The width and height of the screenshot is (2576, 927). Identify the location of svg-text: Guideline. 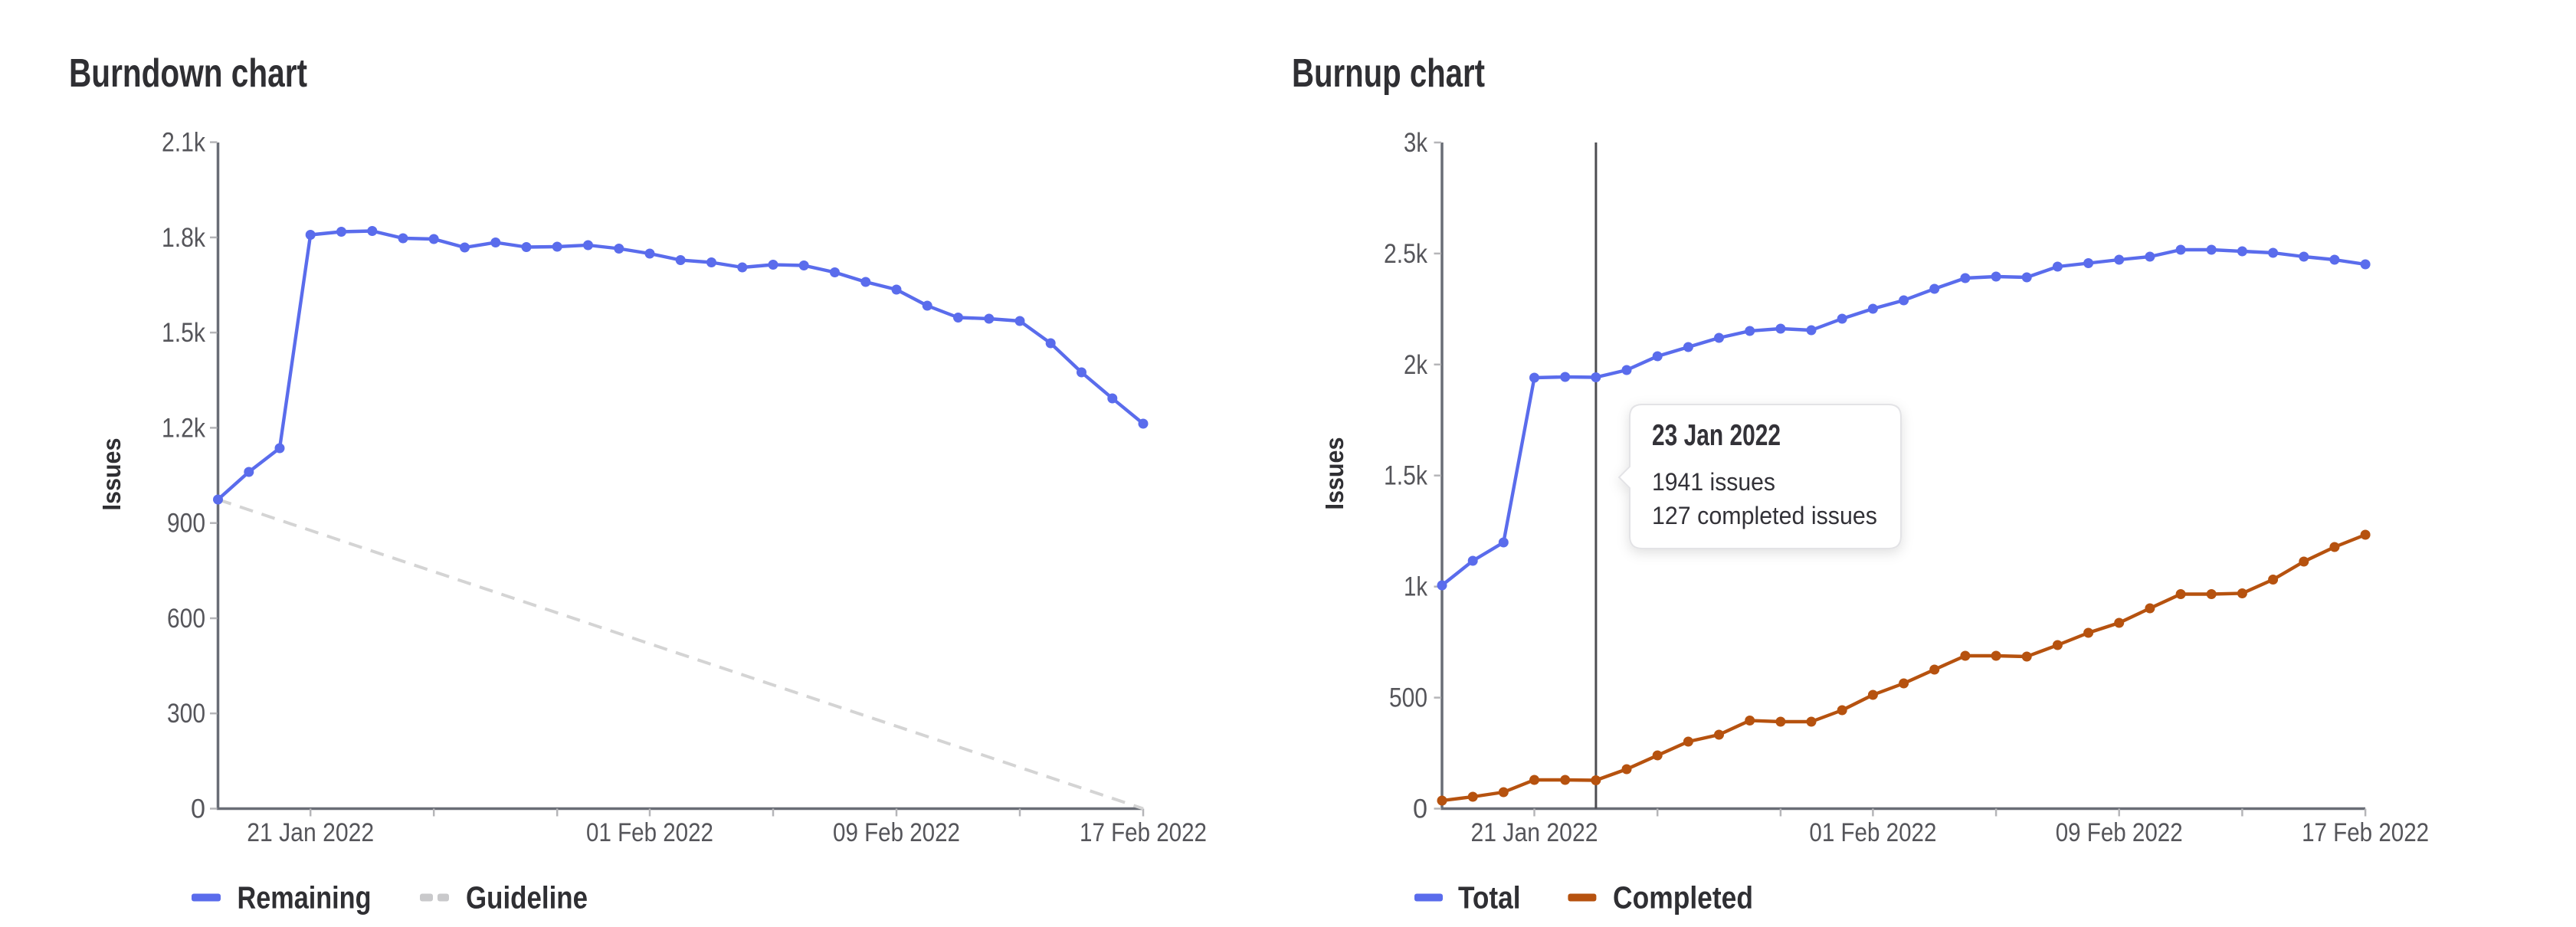
(527, 898).